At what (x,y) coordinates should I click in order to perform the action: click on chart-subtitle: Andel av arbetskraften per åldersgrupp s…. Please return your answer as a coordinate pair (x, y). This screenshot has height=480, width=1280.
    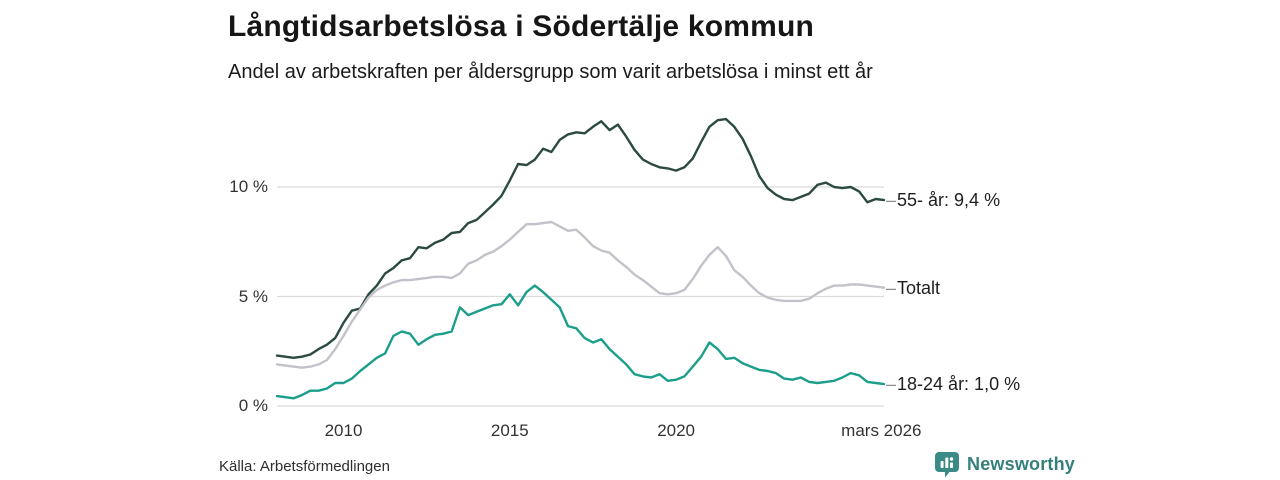
    Looking at the image, I should click on (550, 72).